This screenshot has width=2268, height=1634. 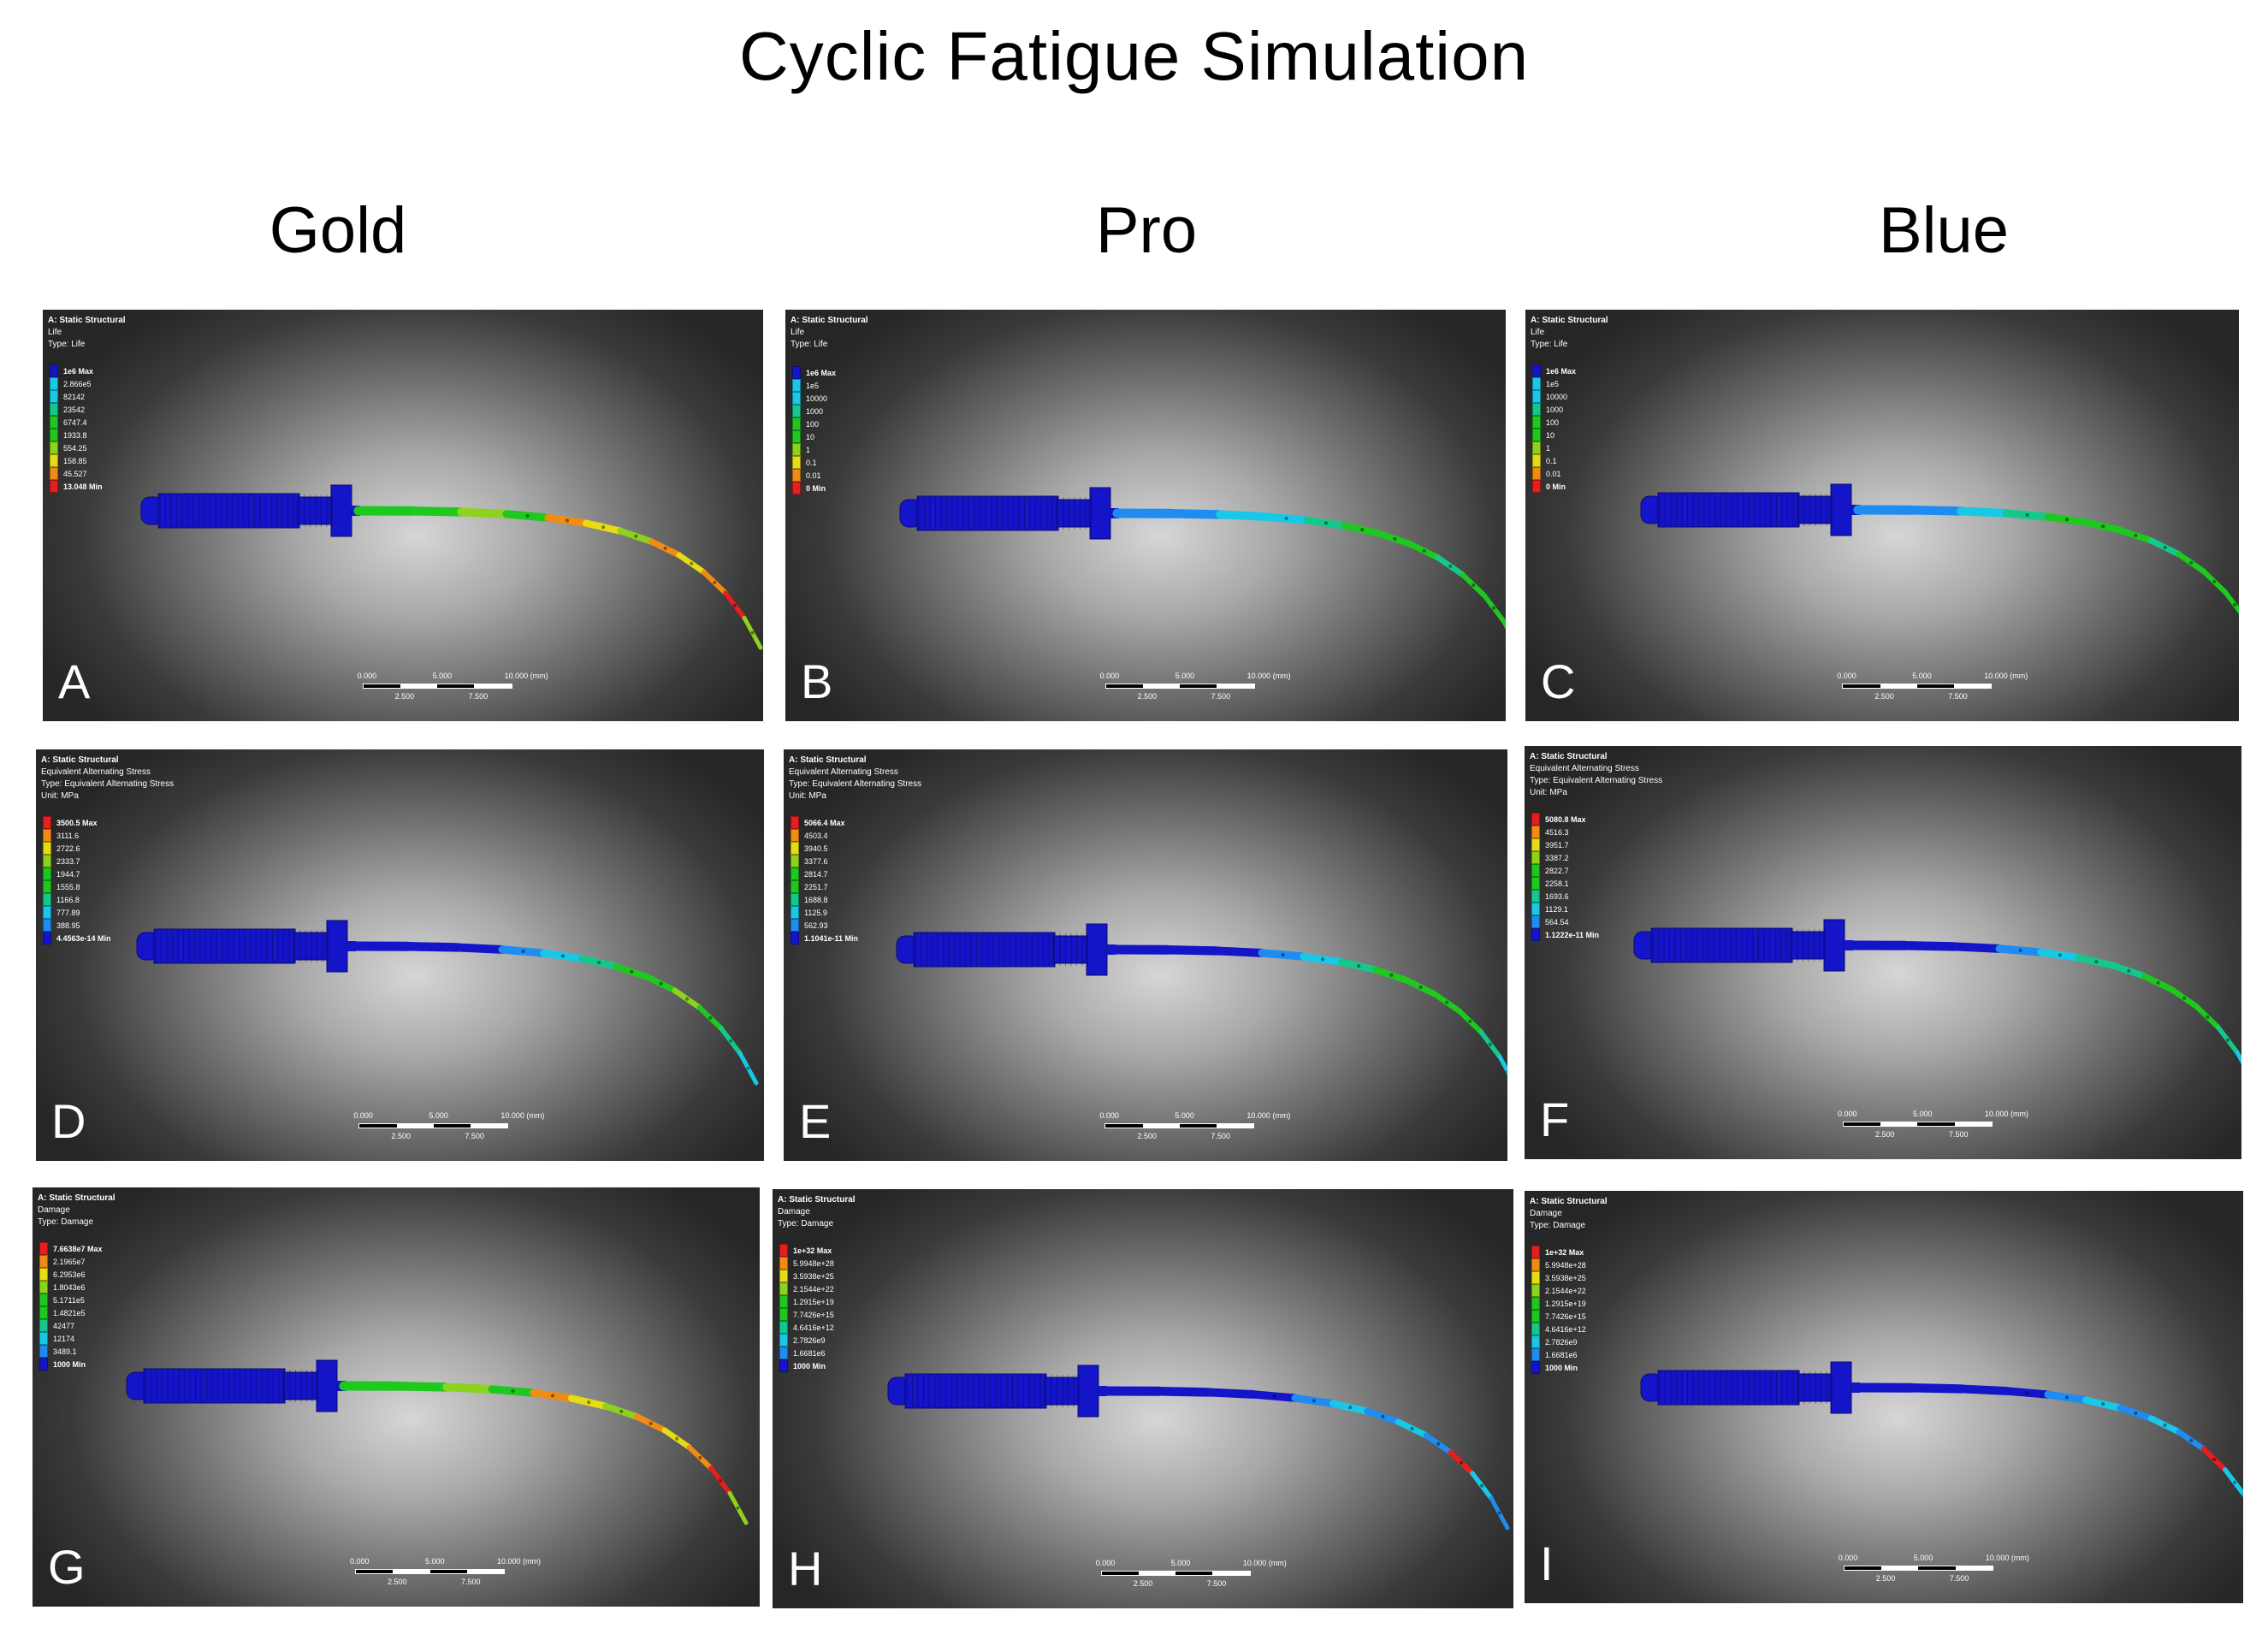 I want to click on legend-entry: 7.6638e7 Max, so click(x=71, y=1248).